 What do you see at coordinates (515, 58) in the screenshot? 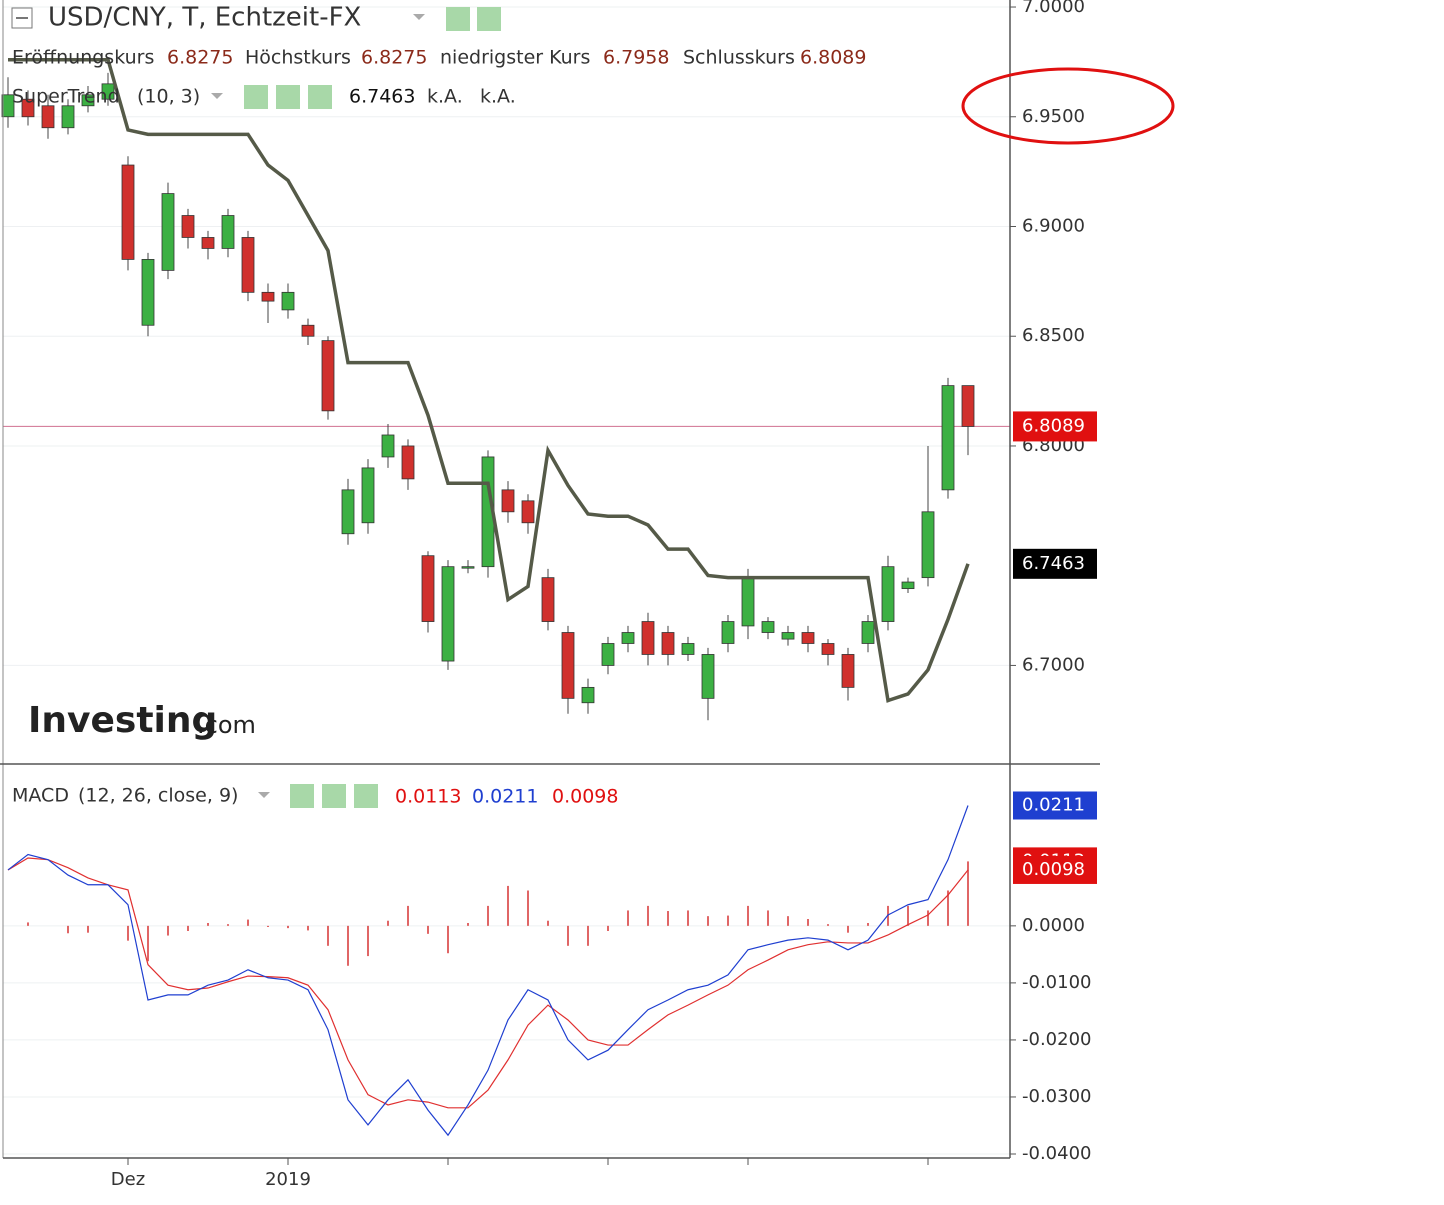
I see `low-label: niedrigster Kurs` at bounding box center [515, 58].